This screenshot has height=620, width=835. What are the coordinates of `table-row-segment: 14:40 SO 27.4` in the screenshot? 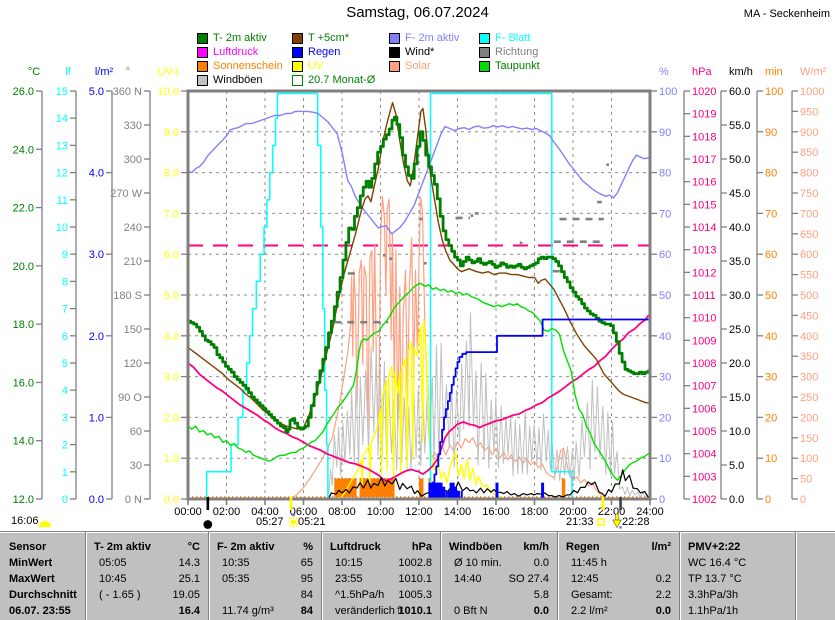 It's located at (498, 579).